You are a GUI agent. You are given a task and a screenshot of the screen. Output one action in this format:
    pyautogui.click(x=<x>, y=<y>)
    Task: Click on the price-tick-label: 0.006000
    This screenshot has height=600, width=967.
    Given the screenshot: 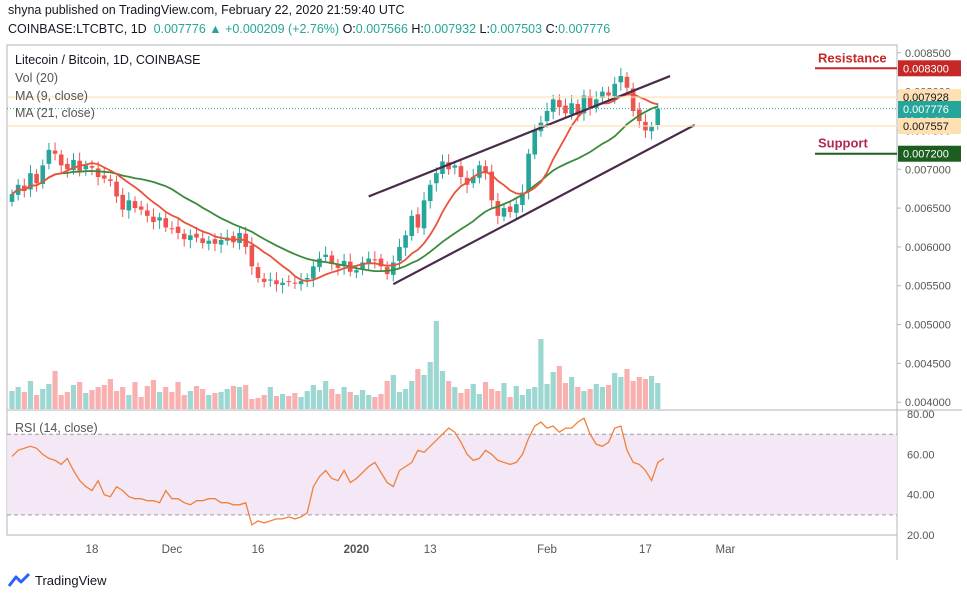 What is the action you would take?
    pyautogui.click(x=928, y=248)
    